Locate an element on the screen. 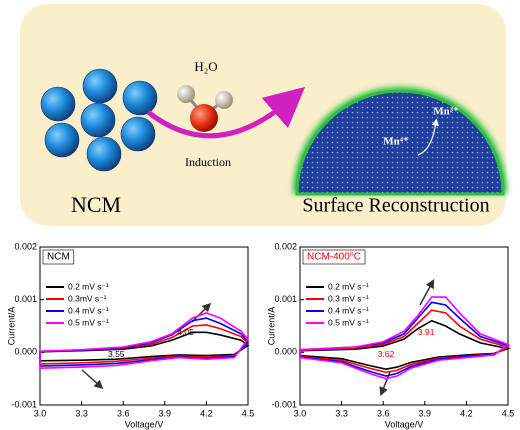 Image resolution: width=520 pixels, height=430 pixels. ncm-label: NCM is located at coordinates (96, 204).